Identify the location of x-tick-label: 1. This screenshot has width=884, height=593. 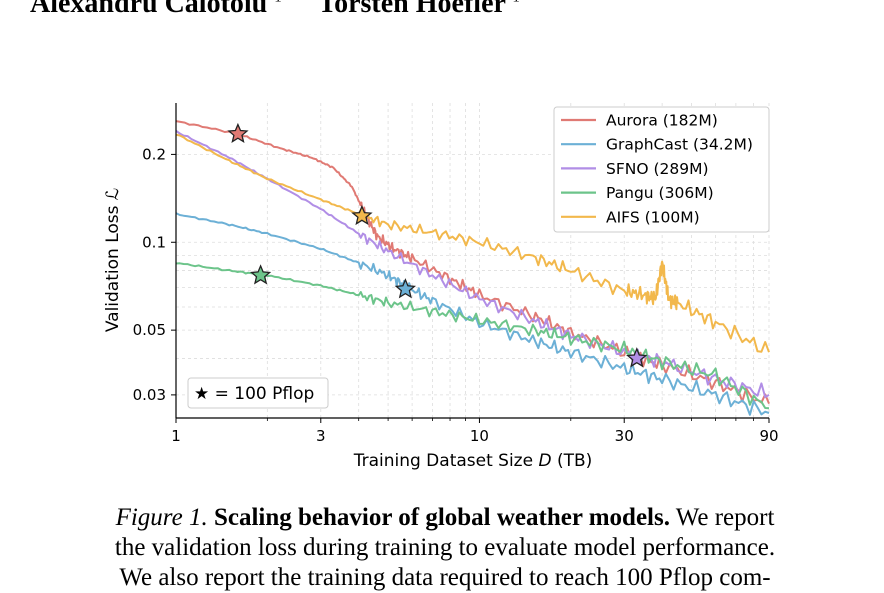
(176, 436).